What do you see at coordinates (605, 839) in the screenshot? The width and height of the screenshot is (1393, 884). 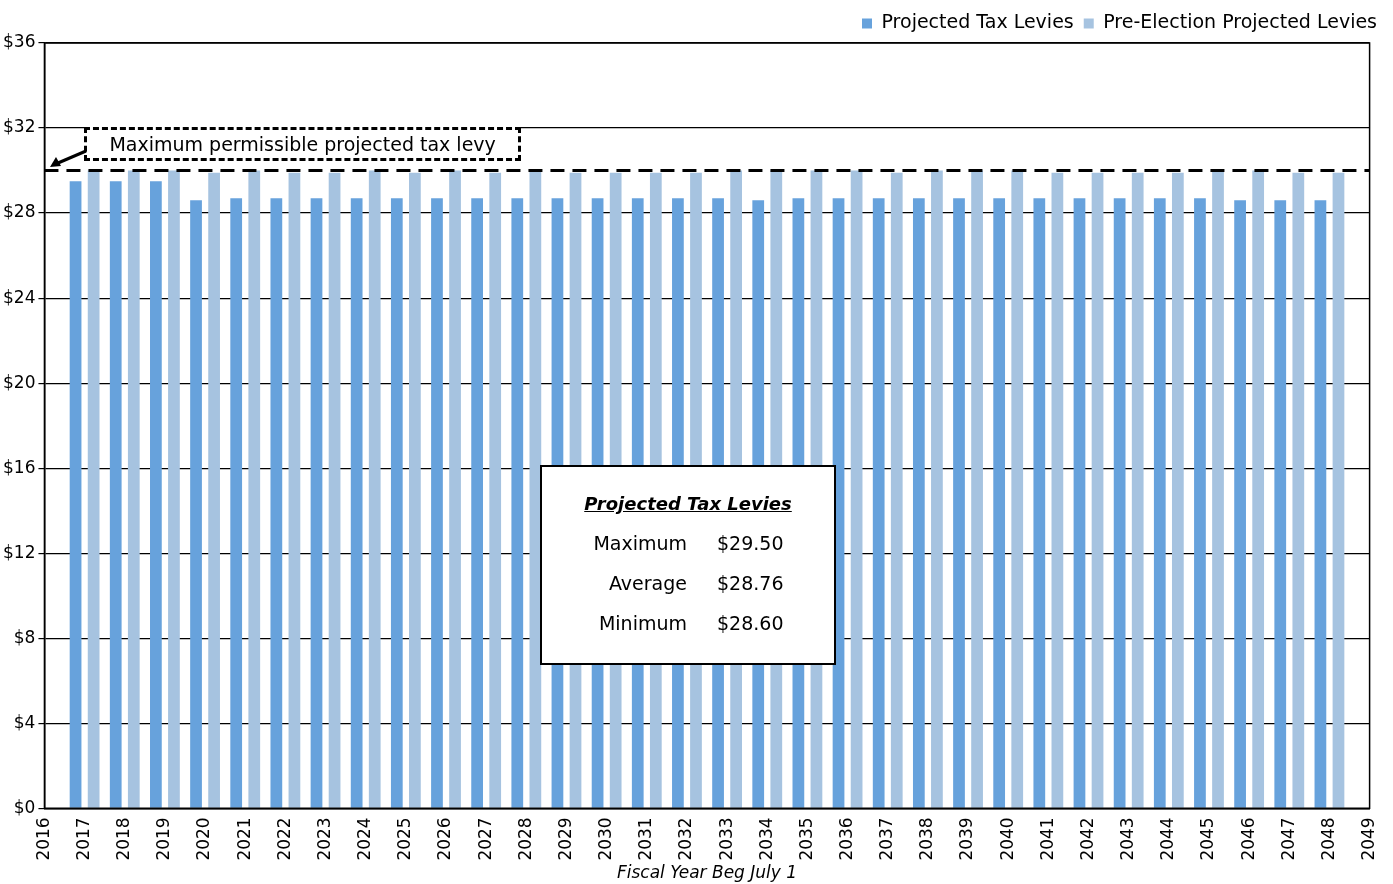 I see `x-tick-label: 2030` at bounding box center [605, 839].